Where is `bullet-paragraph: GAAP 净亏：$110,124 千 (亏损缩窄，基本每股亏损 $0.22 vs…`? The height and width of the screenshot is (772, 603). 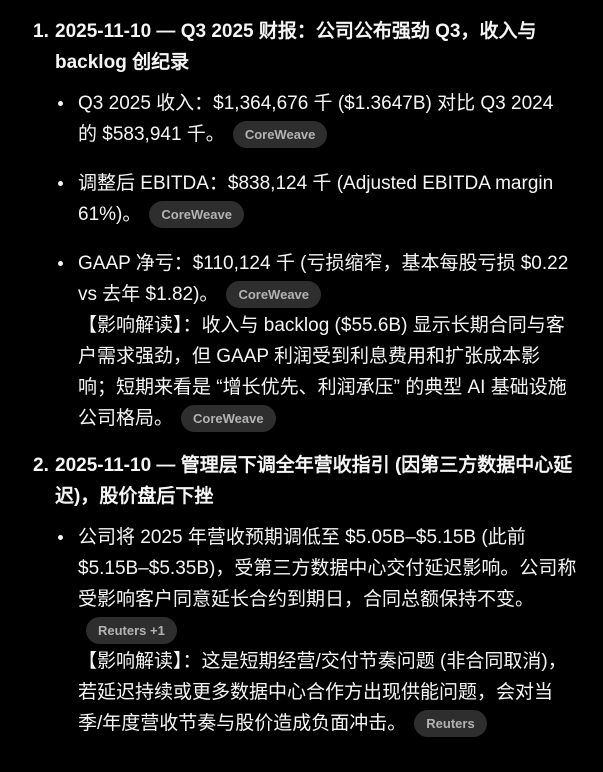 bullet-paragraph: GAAP 净亏：$110,124 千 (亏损缩窄，基本每股亏损 $0.22 vs… is located at coordinates (327, 279).